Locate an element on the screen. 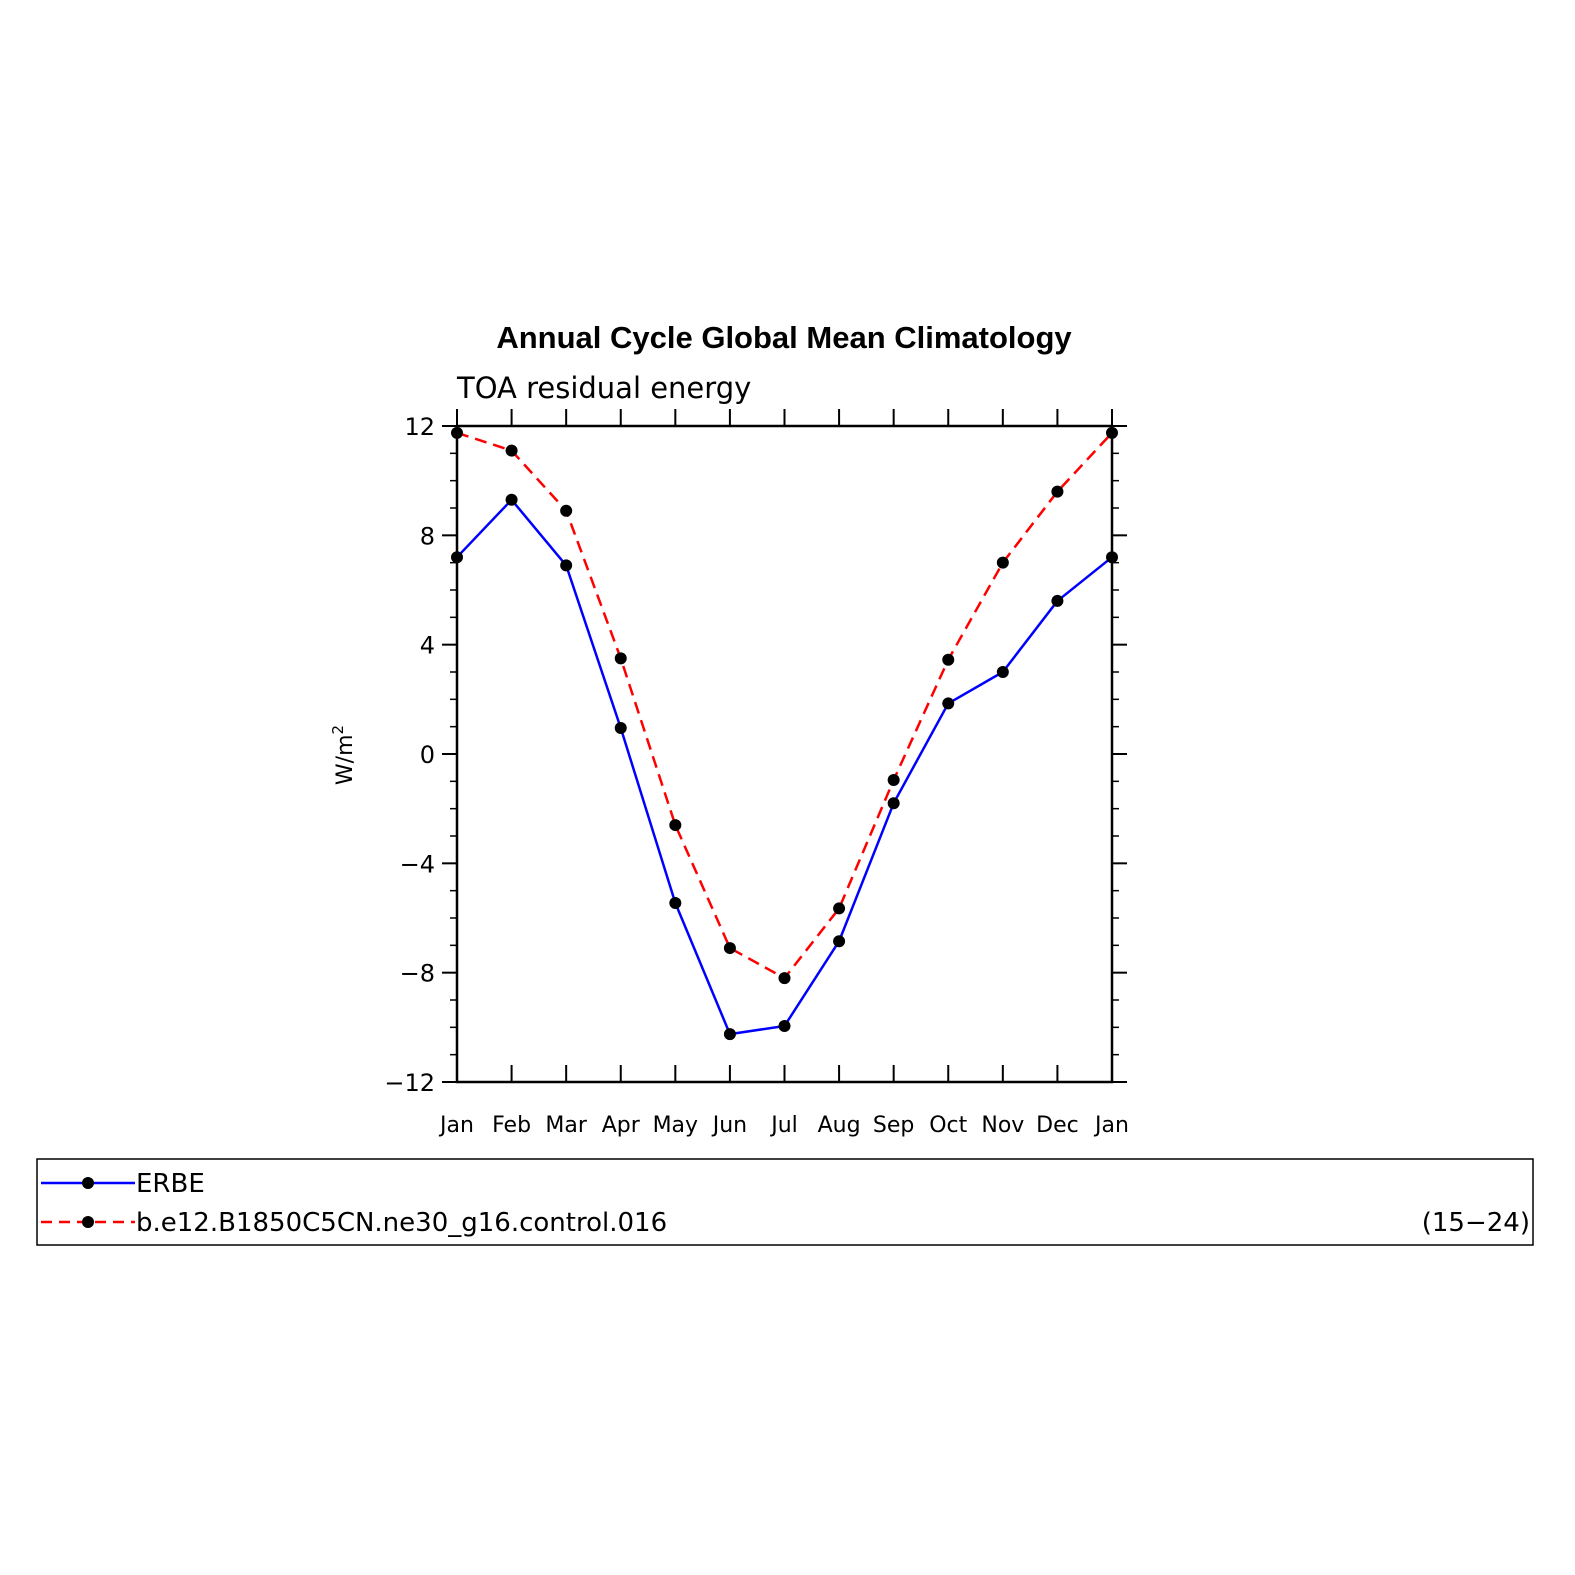 Image resolution: width=1575 pixels, height=1575 pixels. y-axis-label-text: W/m is located at coordinates (345, 759).